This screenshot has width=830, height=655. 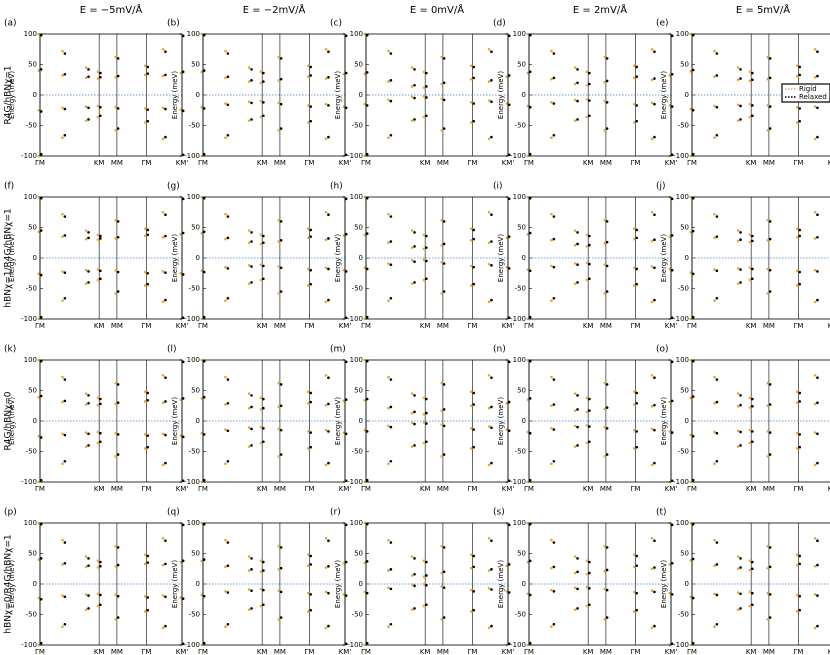 What do you see at coordinates (99, 326) in the screenshot?
I see `x-tick-label: KM` at bounding box center [99, 326].